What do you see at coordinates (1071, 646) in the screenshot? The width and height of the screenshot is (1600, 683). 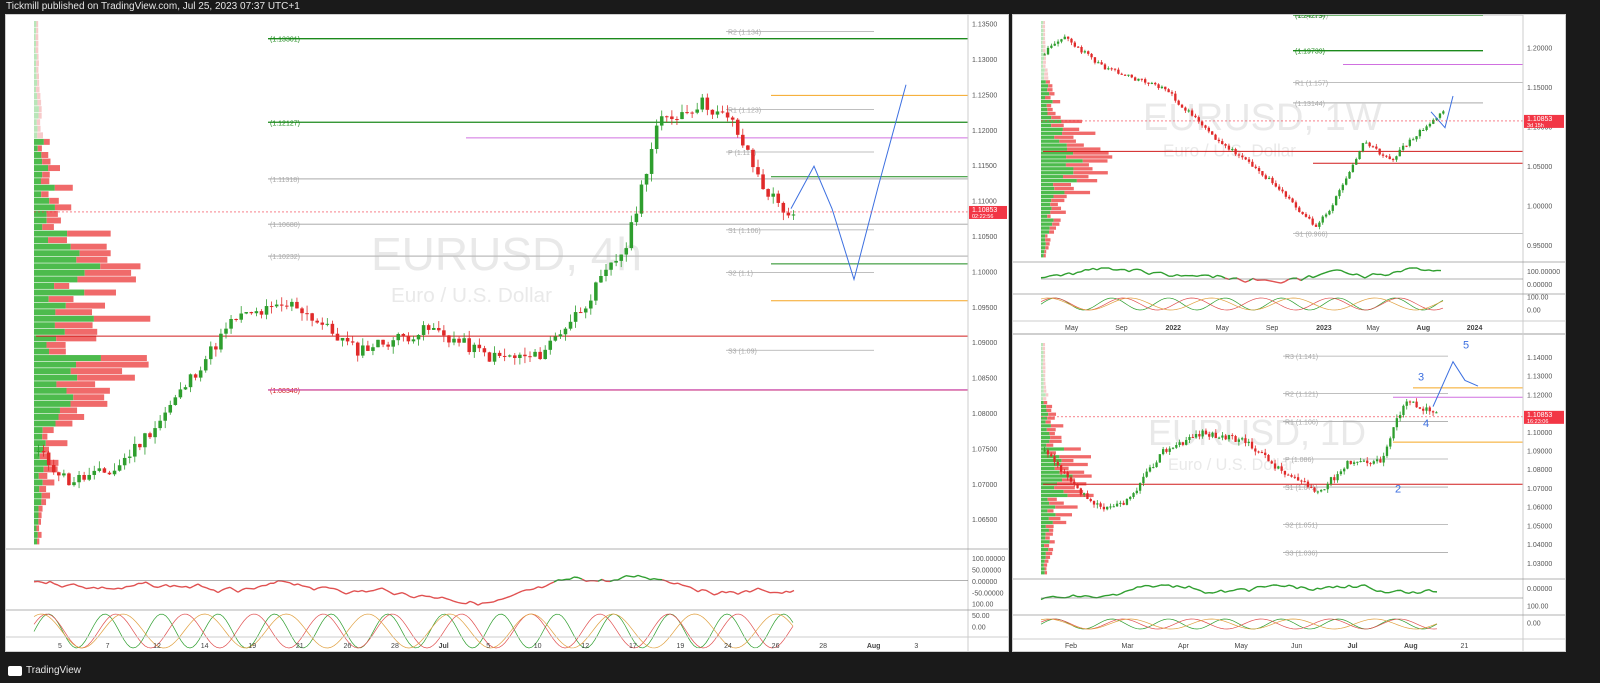 I see `time-tick-label: Feb` at bounding box center [1071, 646].